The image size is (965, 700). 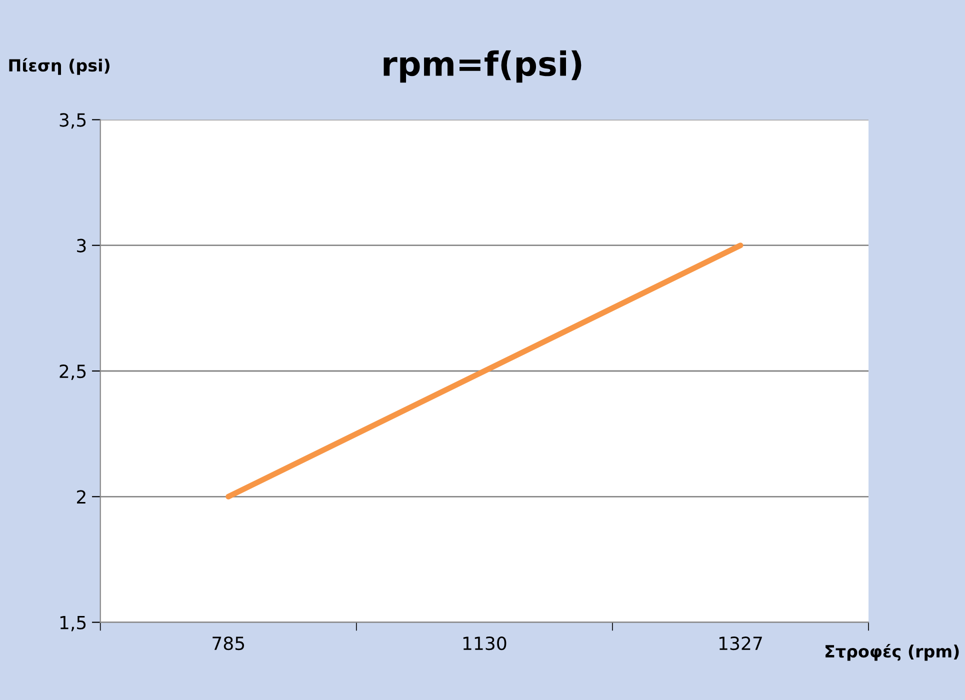 What do you see at coordinates (81, 497) in the screenshot?
I see `y-tick-label: 2` at bounding box center [81, 497].